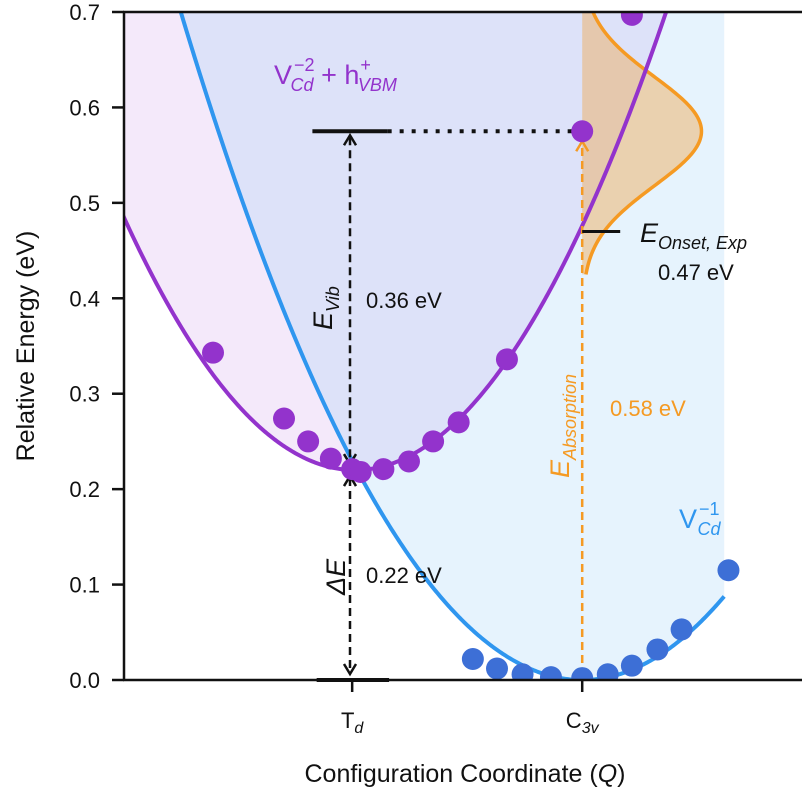  What do you see at coordinates (26, 346) in the screenshot?
I see `y-axis-label: Relative Energy (eV)` at bounding box center [26, 346].